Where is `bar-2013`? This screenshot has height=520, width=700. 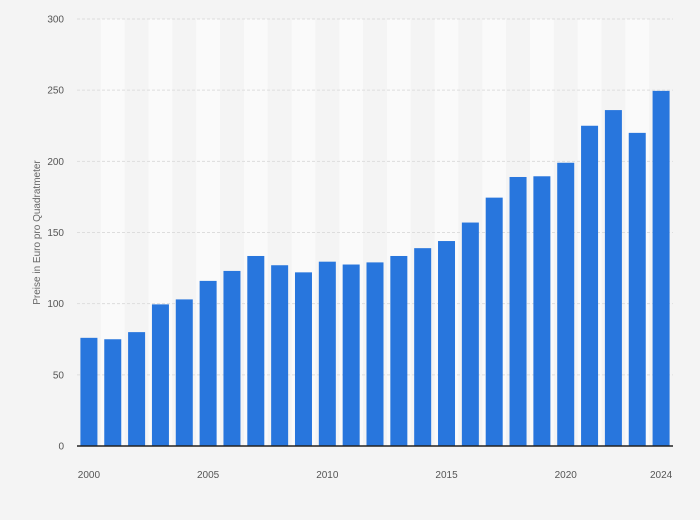 bar-2013 is located at coordinates (399, 350).